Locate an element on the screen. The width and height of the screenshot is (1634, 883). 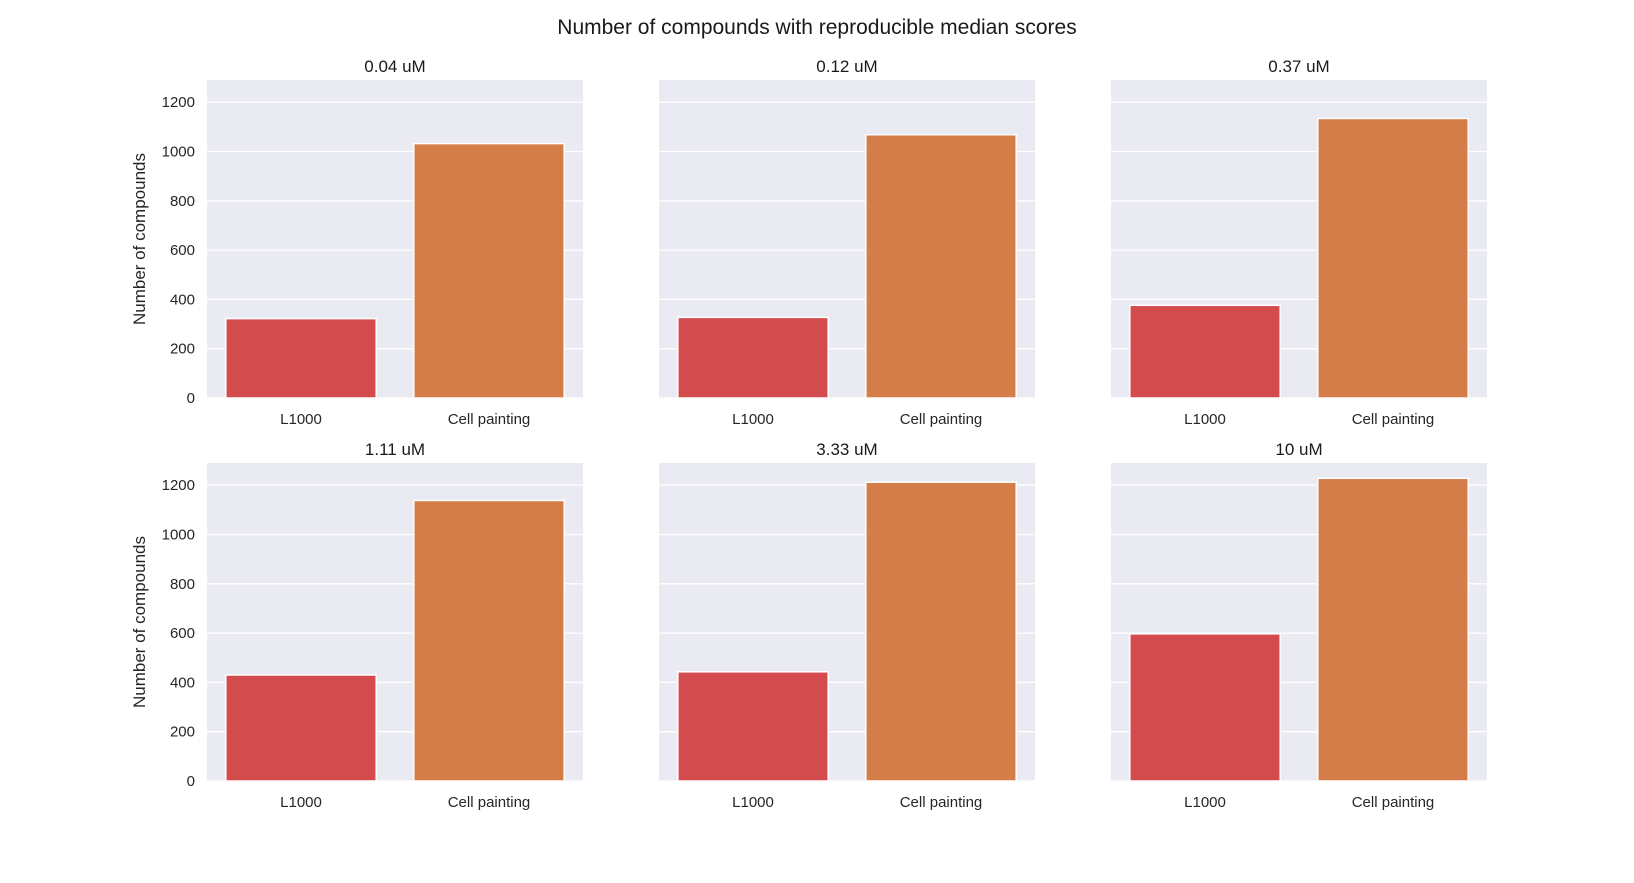
panel-title: 0.12 uM is located at coordinates (846, 66).